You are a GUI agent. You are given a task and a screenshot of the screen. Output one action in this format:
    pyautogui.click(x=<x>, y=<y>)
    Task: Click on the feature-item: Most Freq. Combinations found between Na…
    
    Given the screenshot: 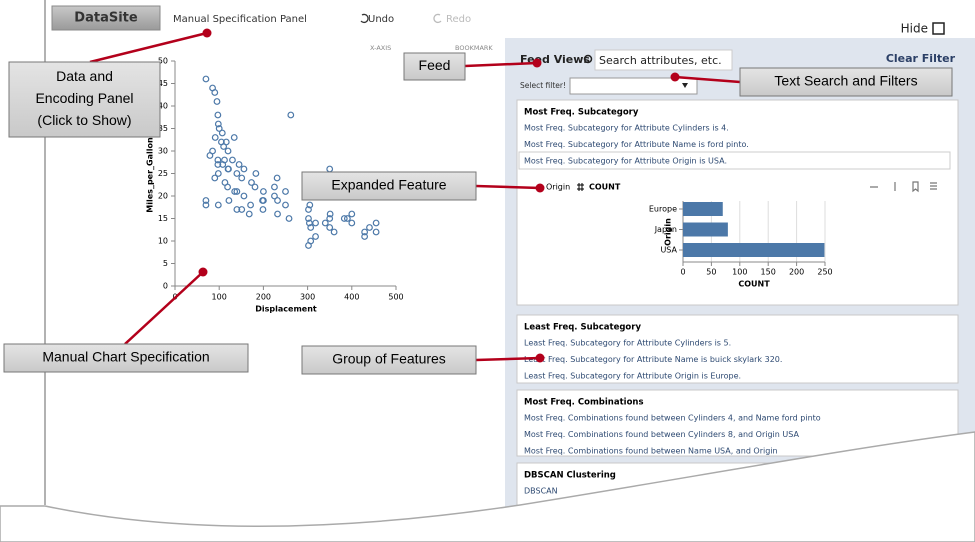 What is the action you would take?
    pyautogui.click(x=651, y=451)
    